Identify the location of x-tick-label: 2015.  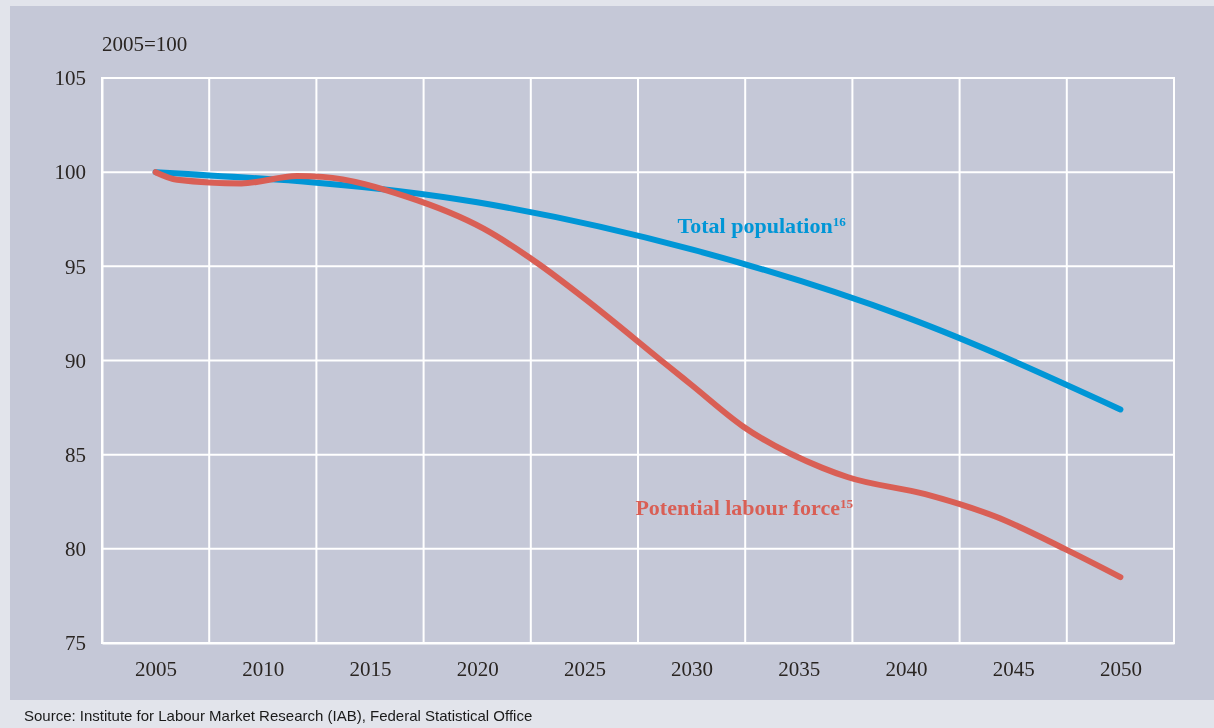
(370, 668).